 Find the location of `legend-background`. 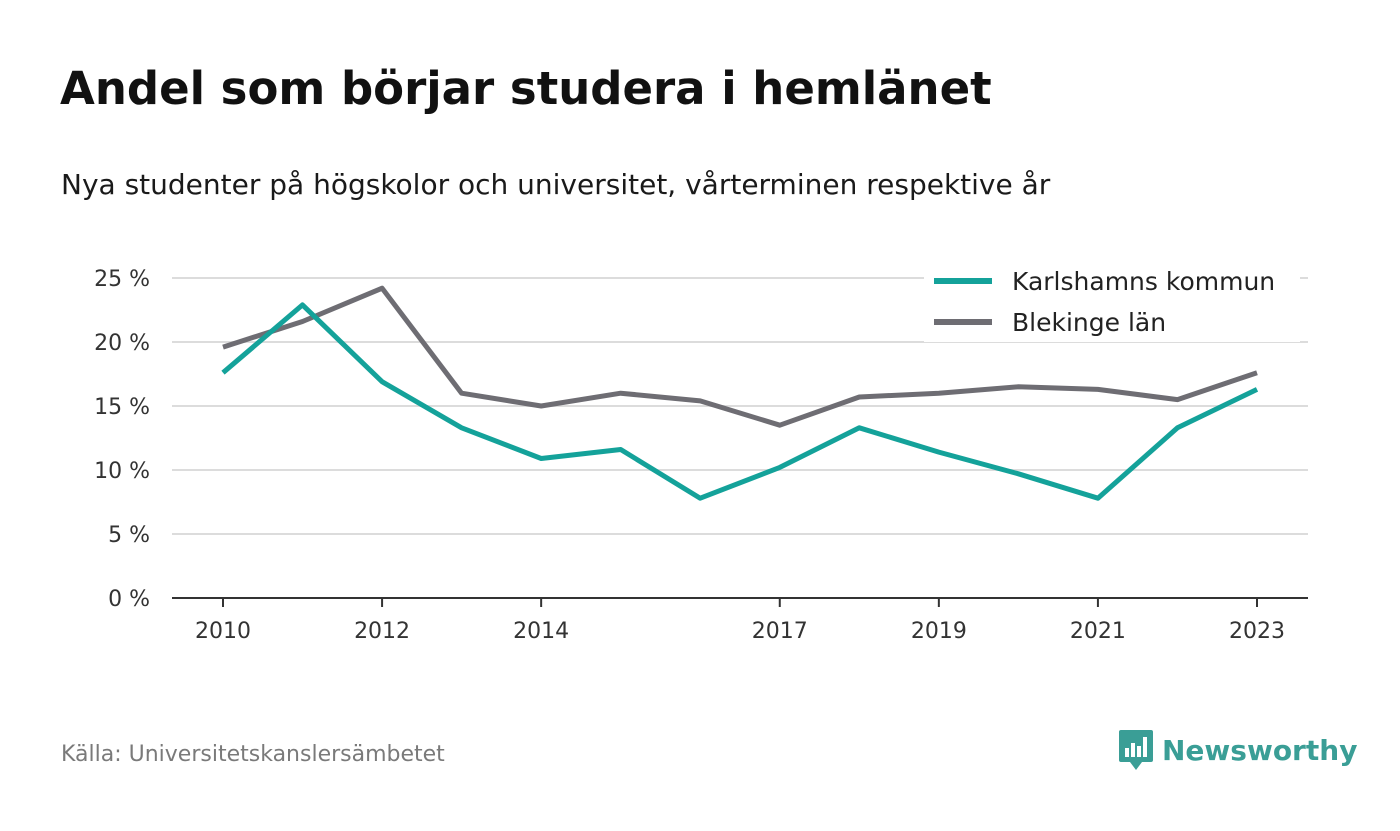

legend-background is located at coordinates (1112, 300).